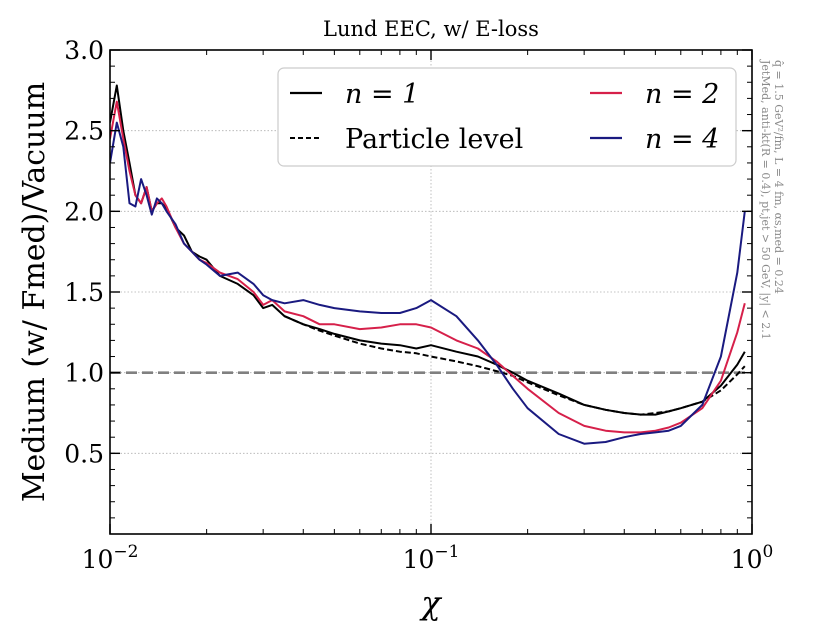 Image resolution: width=813 pixels, height=632 pixels. I want to click on series-line-particle, so click(515, 365).